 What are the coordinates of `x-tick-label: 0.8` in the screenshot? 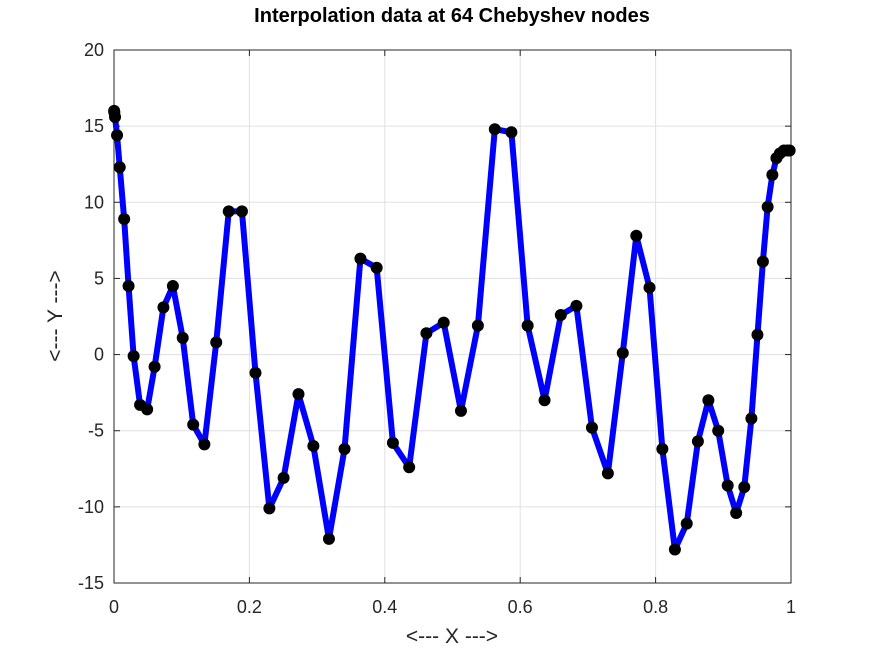 It's located at (655, 607).